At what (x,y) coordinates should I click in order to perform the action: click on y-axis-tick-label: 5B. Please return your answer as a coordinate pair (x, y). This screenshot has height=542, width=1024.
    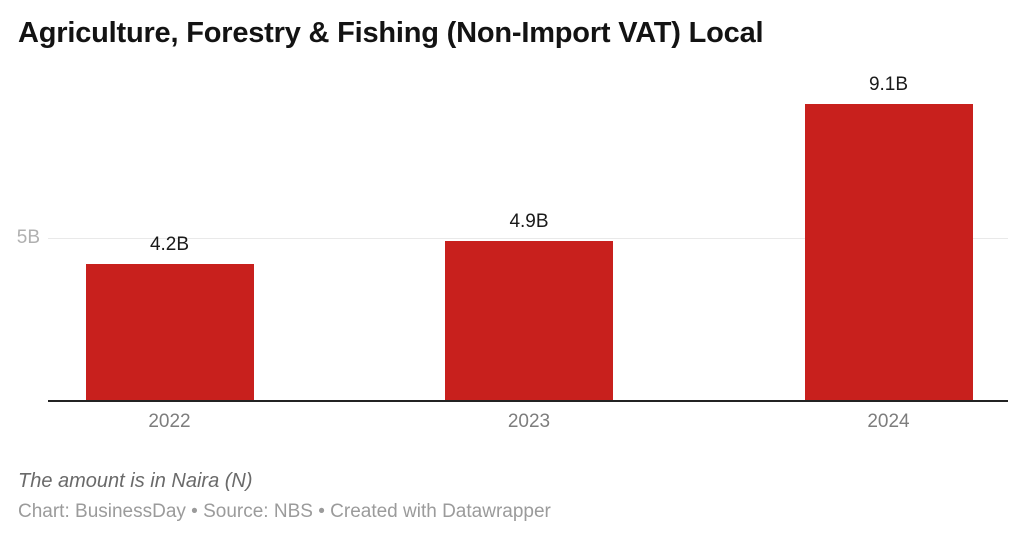
    Looking at the image, I should click on (28, 237).